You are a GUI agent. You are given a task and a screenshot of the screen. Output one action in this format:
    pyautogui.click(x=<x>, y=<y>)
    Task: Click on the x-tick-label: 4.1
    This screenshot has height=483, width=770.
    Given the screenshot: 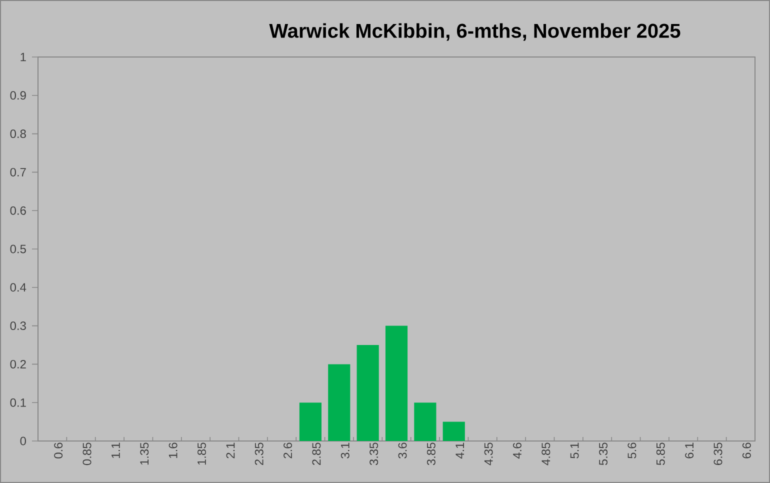 What is the action you would take?
    pyautogui.click(x=460, y=450)
    